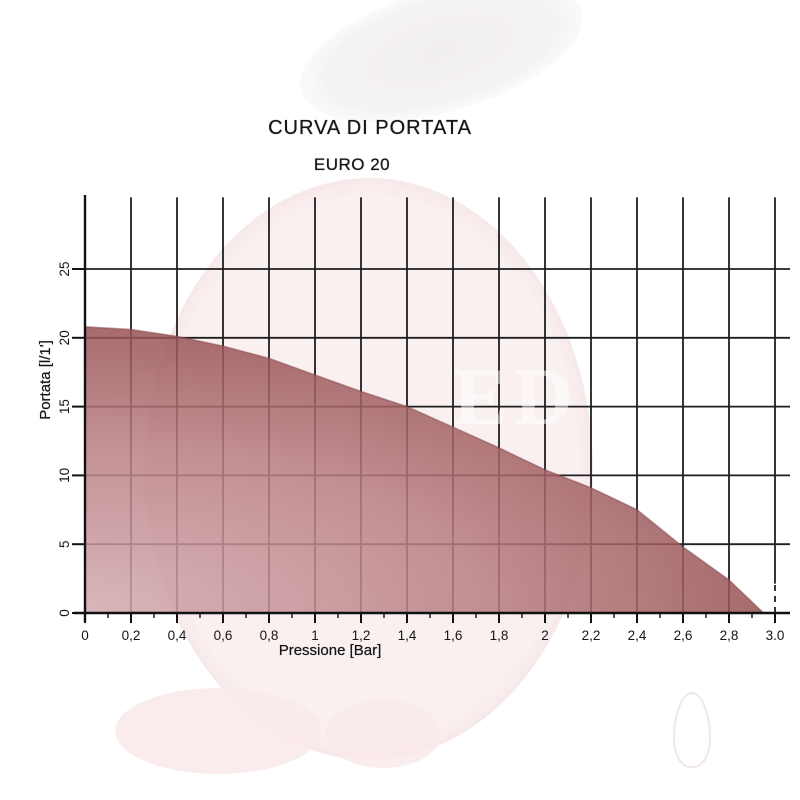  Describe the element at coordinates (64, 406) in the screenshot. I see `y-tick-label: 15` at that location.